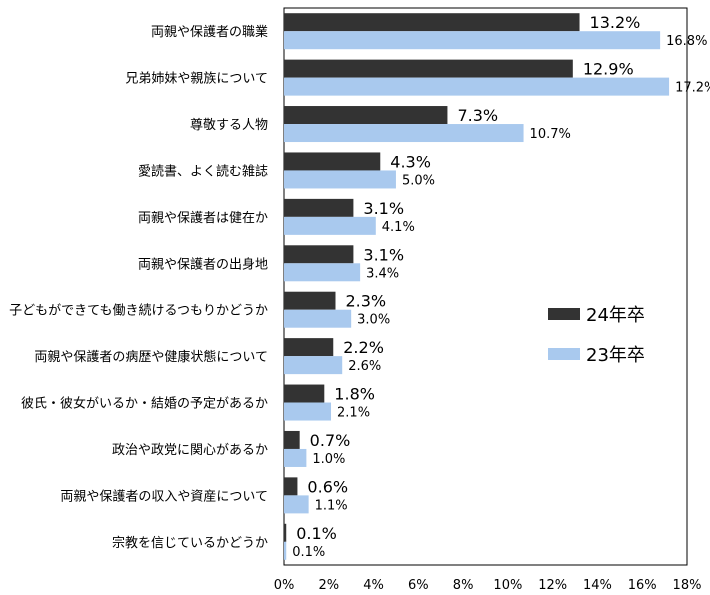  What do you see at coordinates (615, 355) in the screenshot?
I see `legend-label: 23年卒` at bounding box center [615, 355].